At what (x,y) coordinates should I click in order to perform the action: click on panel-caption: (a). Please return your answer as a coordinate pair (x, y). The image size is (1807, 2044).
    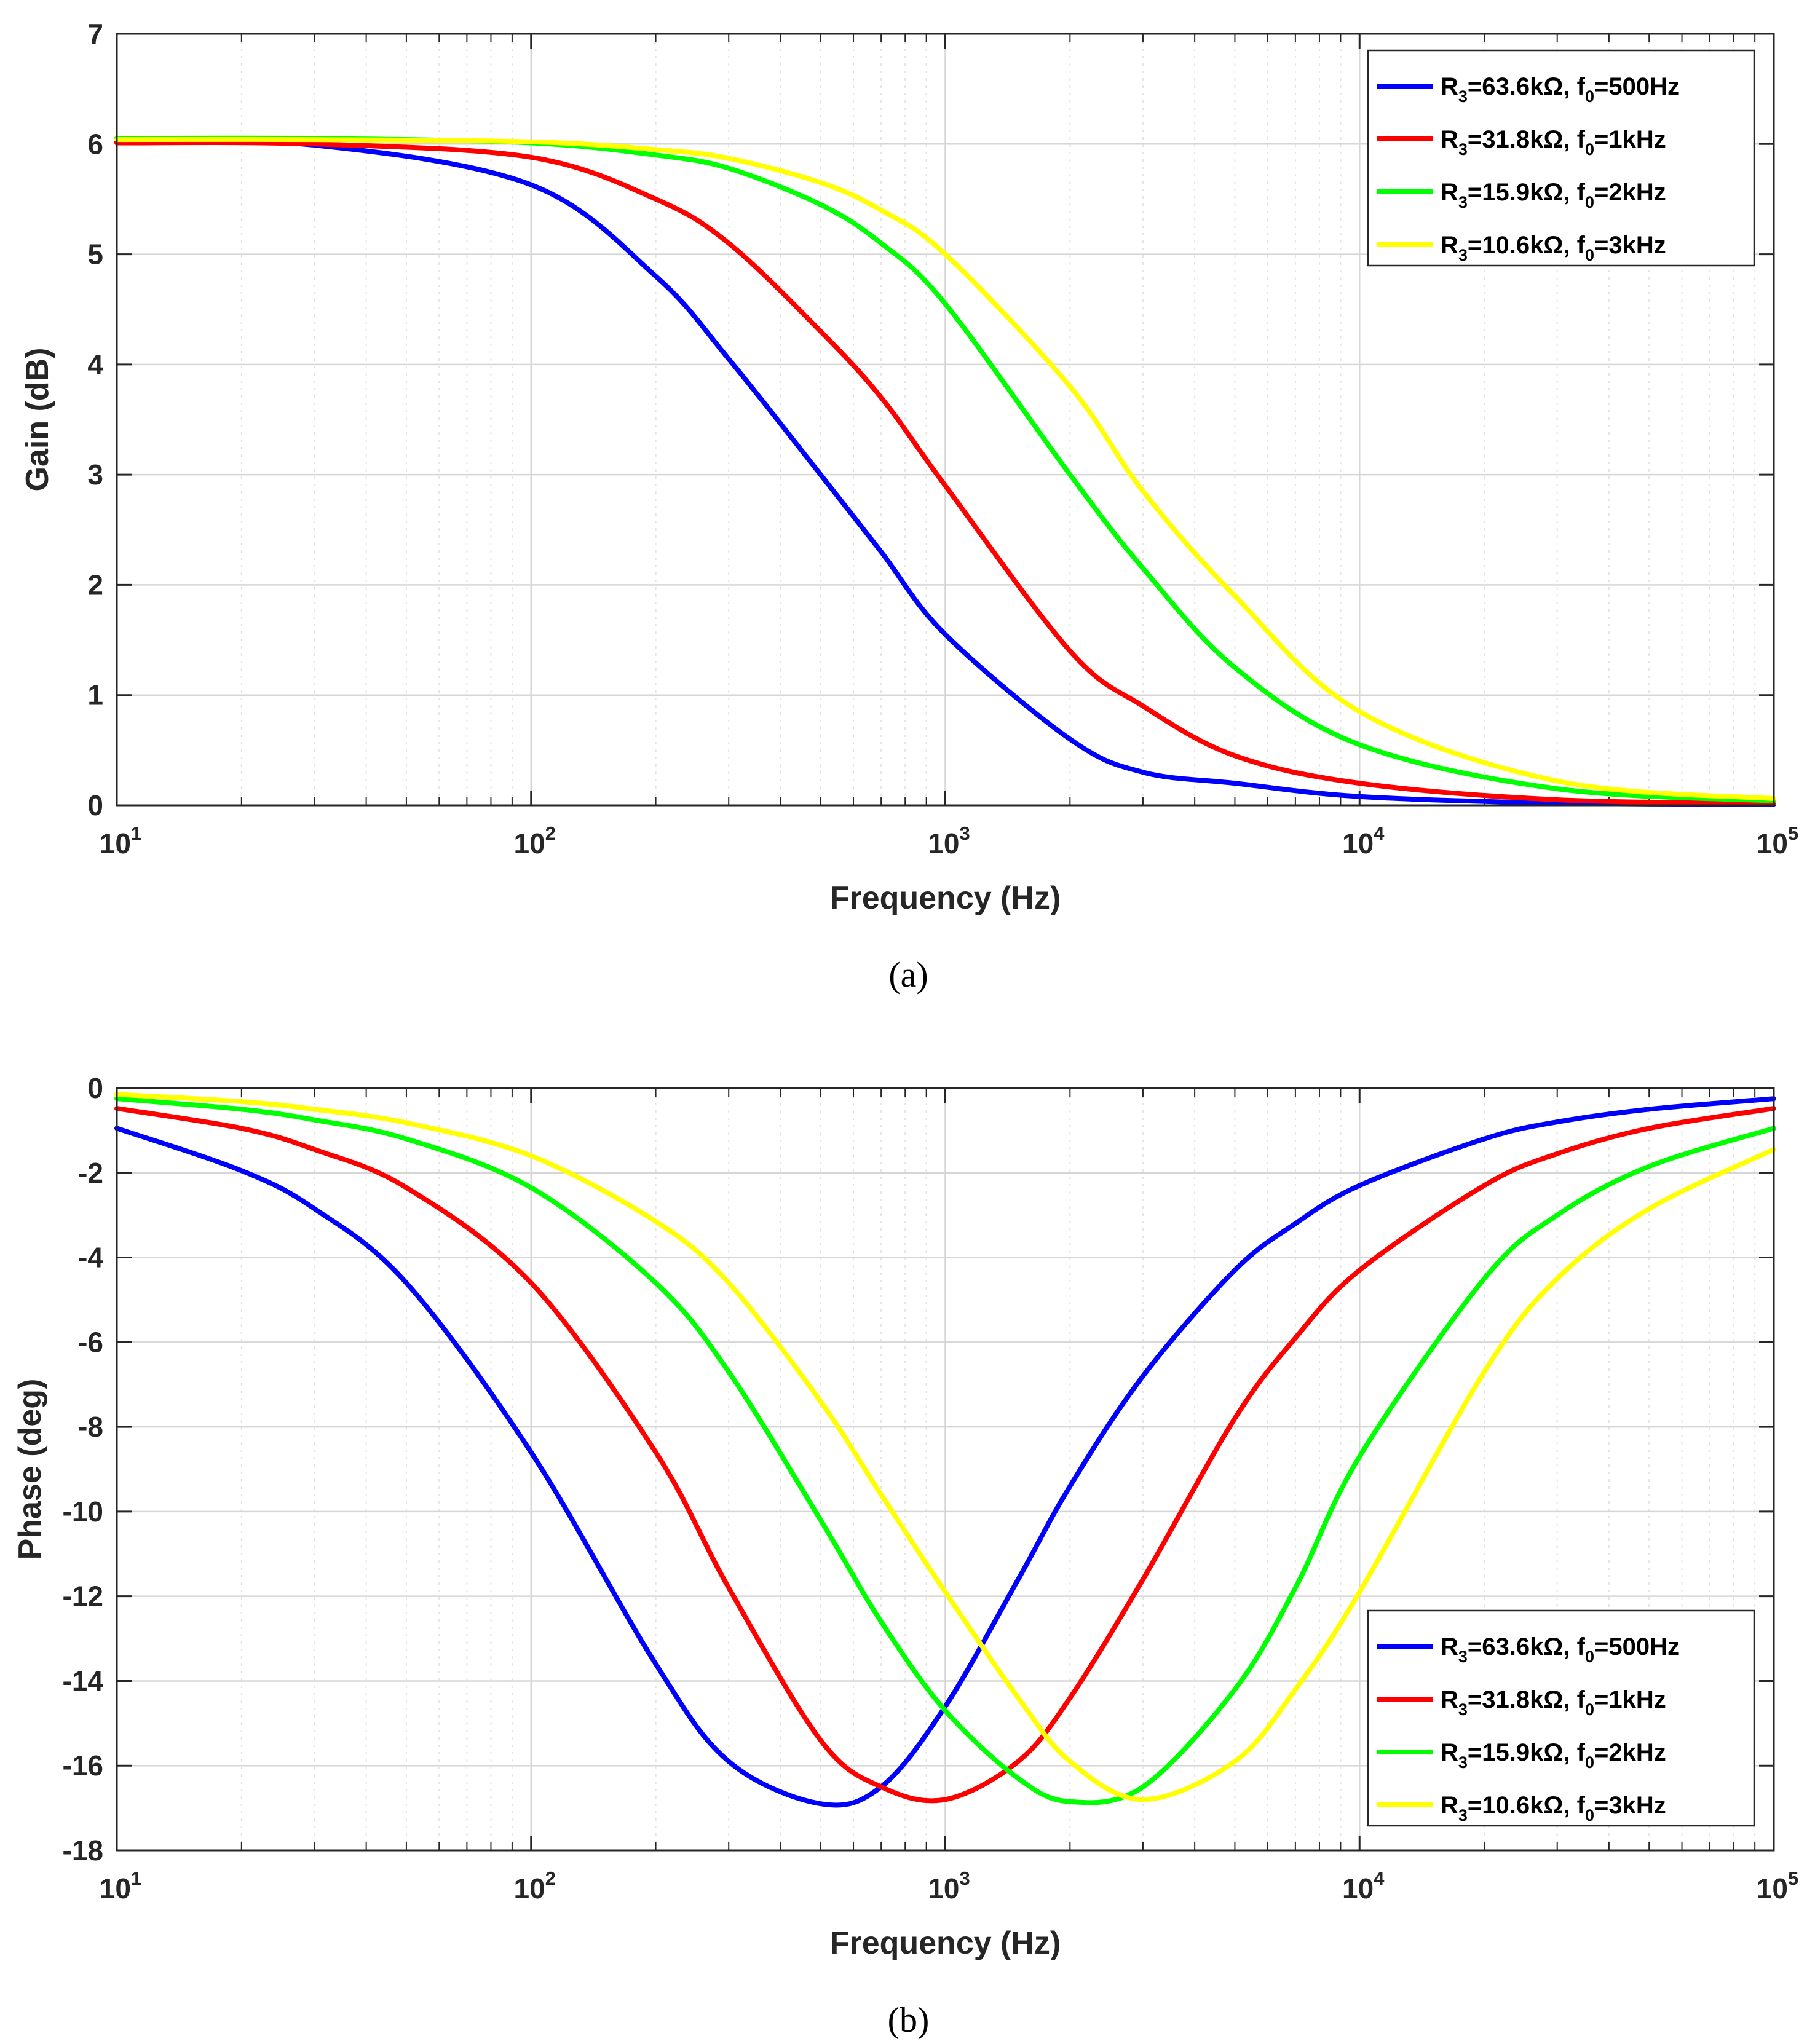
    Looking at the image, I should click on (908, 975).